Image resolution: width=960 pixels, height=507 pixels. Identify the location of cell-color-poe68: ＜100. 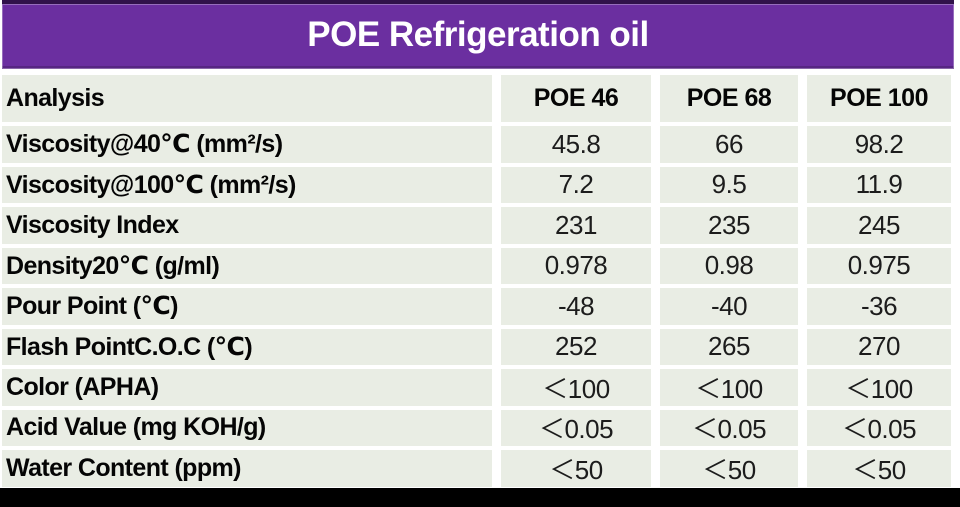
(729, 387).